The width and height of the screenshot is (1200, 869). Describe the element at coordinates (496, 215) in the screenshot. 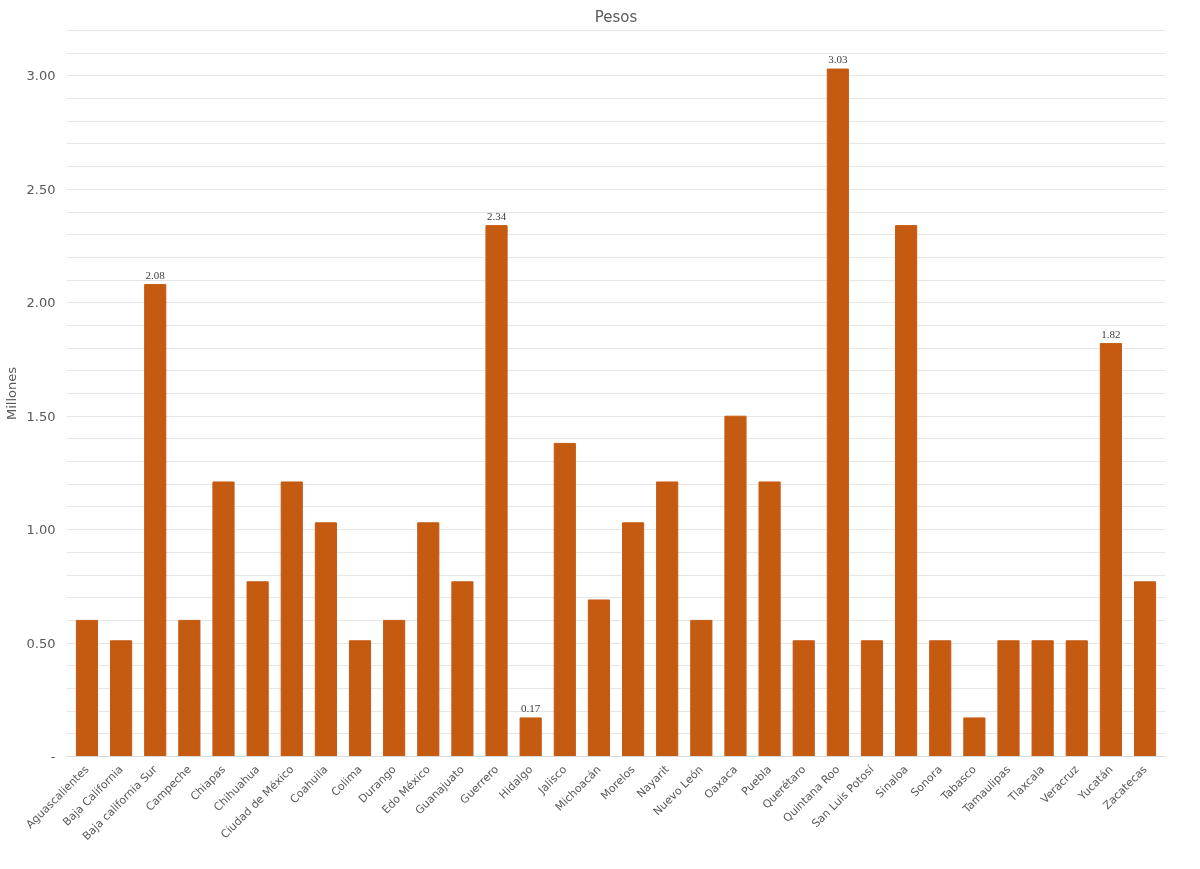

I see `data-label: 2.34` at that location.